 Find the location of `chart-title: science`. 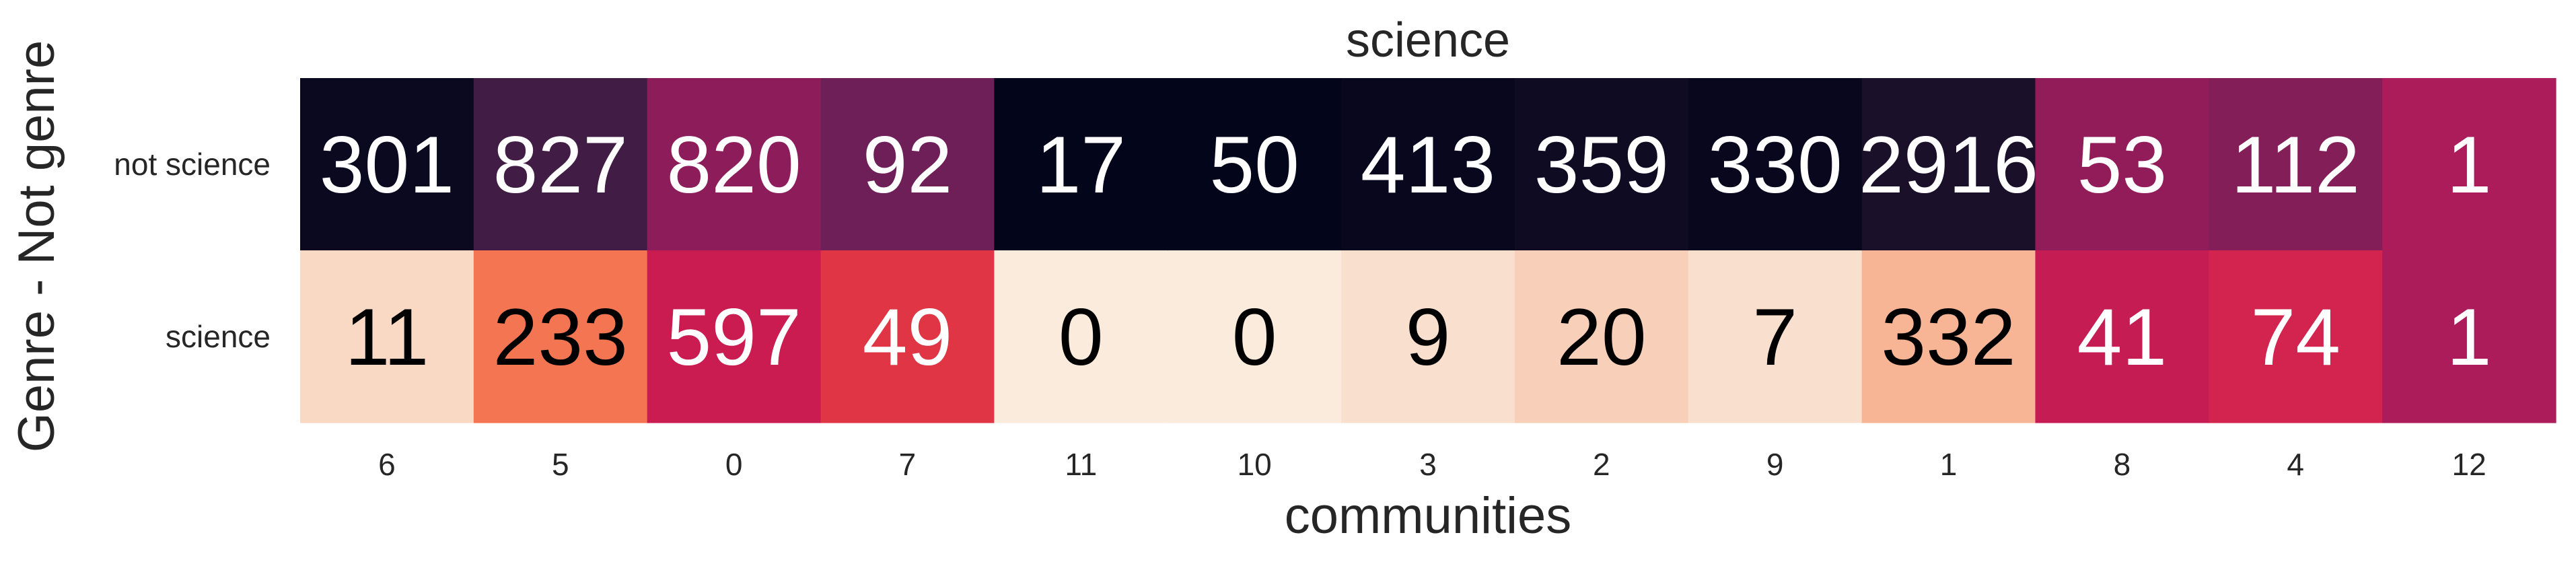

chart-title: science is located at coordinates (1428, 40).